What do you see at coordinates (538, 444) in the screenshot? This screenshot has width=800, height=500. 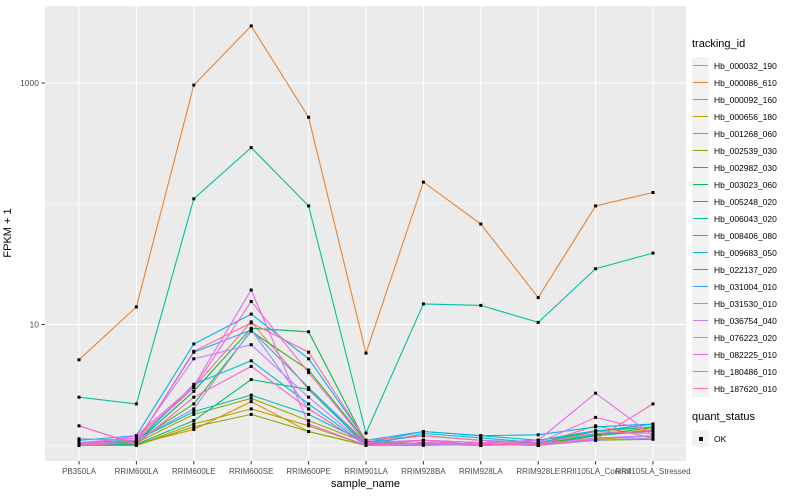 I see `data-point-Hb_187620_010-RRIM928LE` at bounding box center [538, 444].